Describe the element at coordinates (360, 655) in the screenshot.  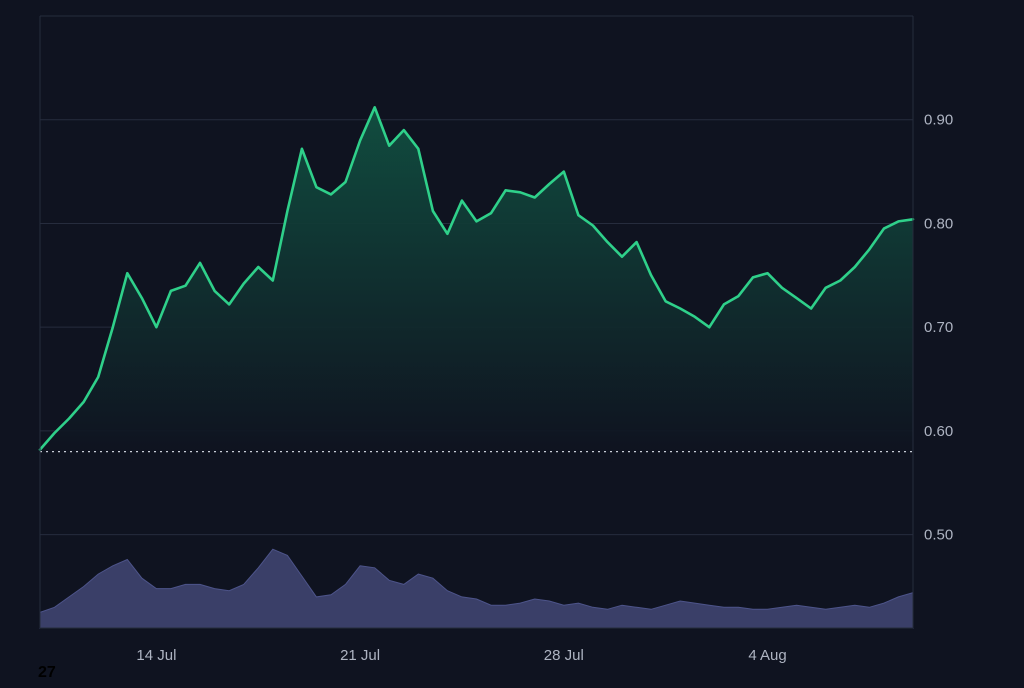
I see `x-tick-label: 21 Jul` at that location.